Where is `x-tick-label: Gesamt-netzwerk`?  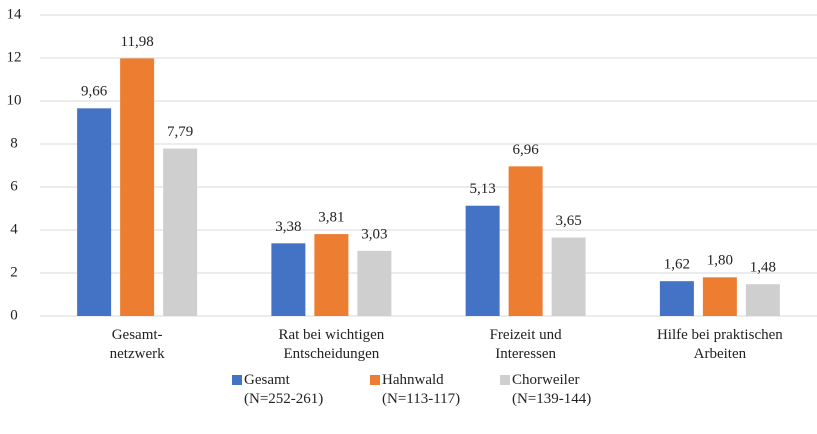
x-tick-label: Gesamt-netzwerk is located at coordinates (137, 344).